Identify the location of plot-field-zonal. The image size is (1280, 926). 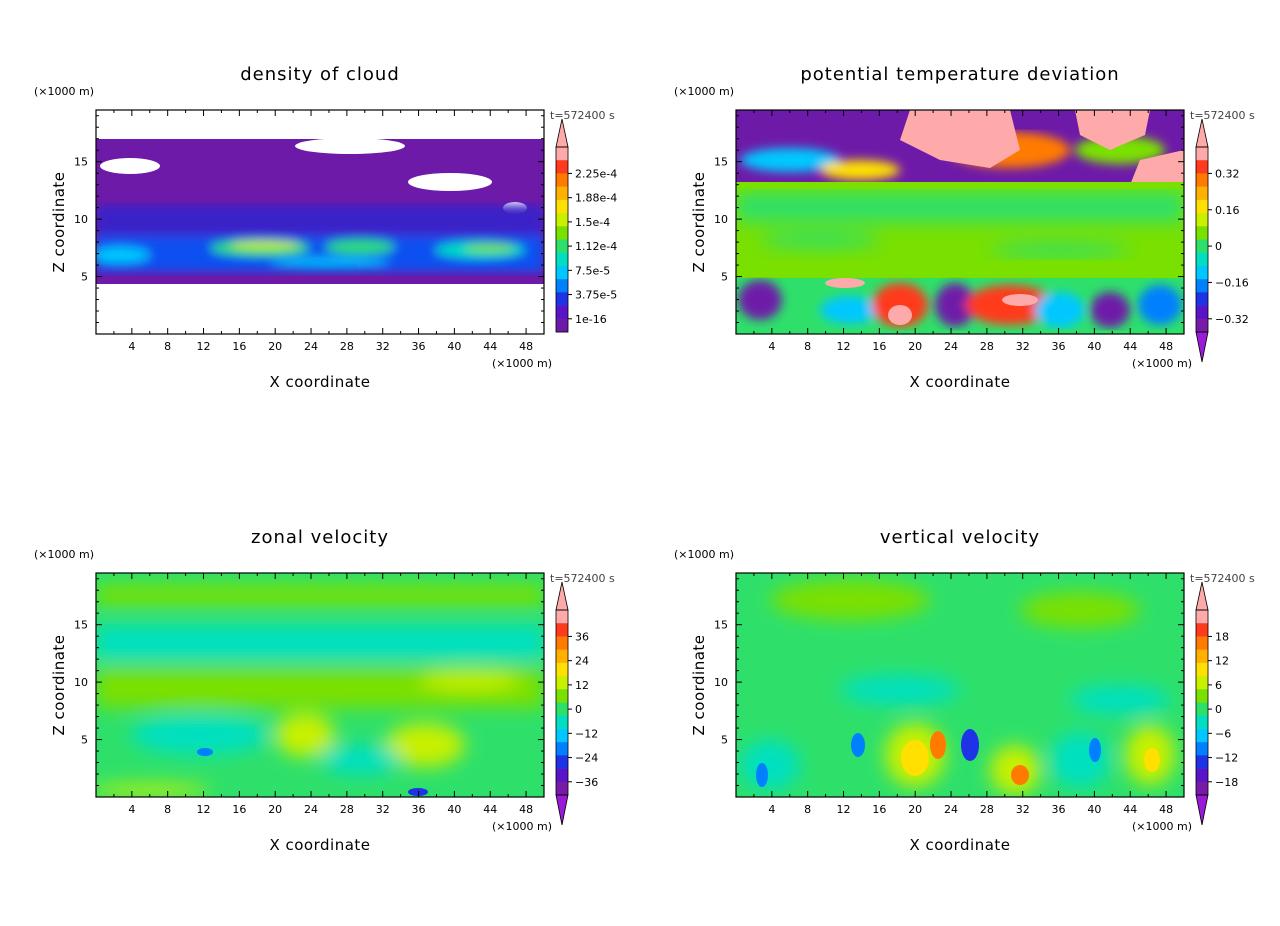
(320, 685).